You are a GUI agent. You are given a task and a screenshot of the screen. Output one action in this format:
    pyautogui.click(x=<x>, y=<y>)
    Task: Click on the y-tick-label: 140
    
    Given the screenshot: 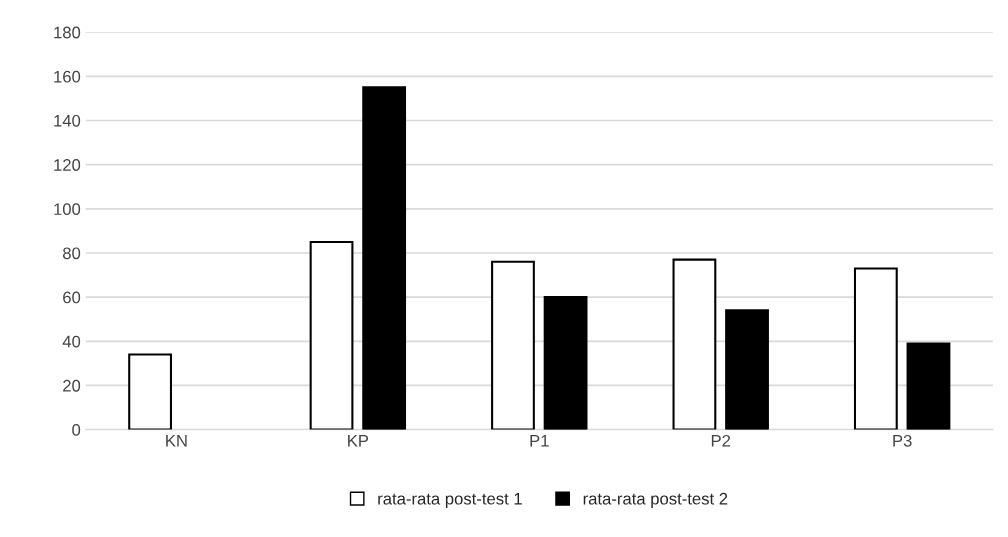 What is the action you would take?
    pyautogui.click(x=67, y=120)
    